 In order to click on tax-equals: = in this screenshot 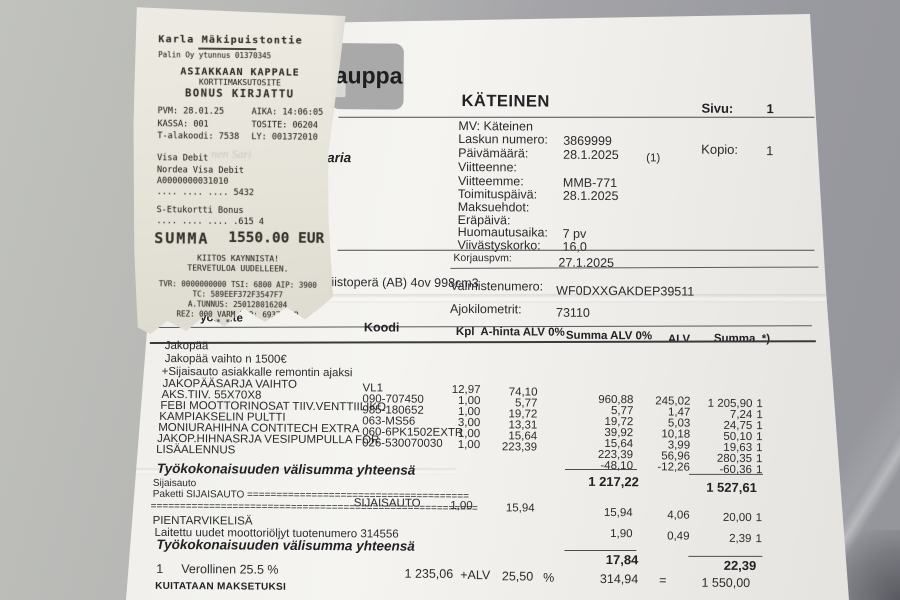, I will do `click(663, 580)`.